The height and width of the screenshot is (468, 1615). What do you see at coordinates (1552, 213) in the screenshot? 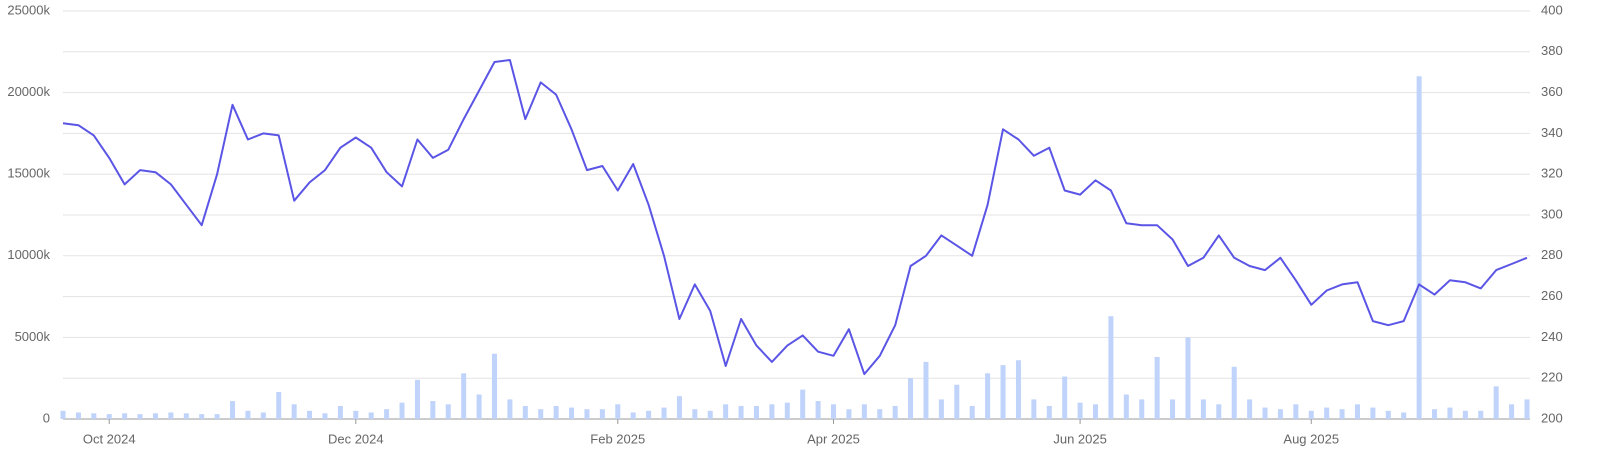
I see `y2-tick-label: 300` at bounding box center [1552, 213].